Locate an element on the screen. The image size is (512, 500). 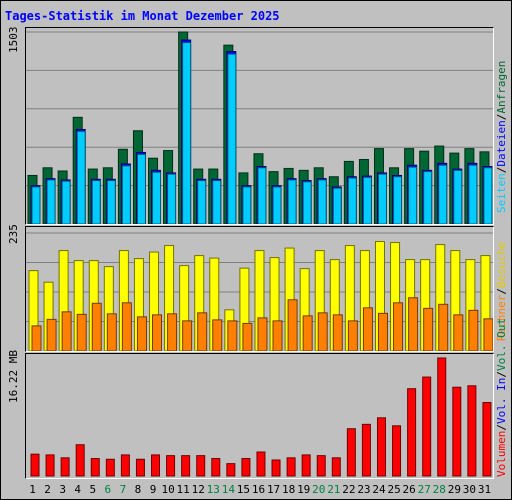
legend-label-volume: Volumen is located at coordinates (501, 453).